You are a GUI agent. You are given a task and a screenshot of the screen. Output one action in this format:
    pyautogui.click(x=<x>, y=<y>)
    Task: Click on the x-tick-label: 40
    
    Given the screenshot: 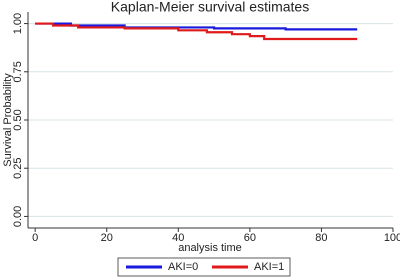 What is the action you would take?
    pyautogui.click(x=178, y=238)
    